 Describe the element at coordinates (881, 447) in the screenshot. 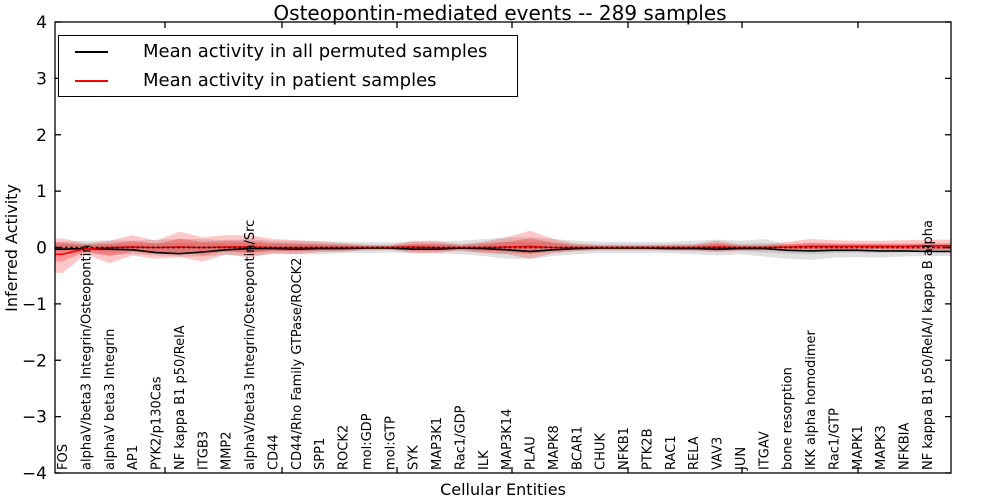

I see `x-tick-label: MAPK3` at that location.